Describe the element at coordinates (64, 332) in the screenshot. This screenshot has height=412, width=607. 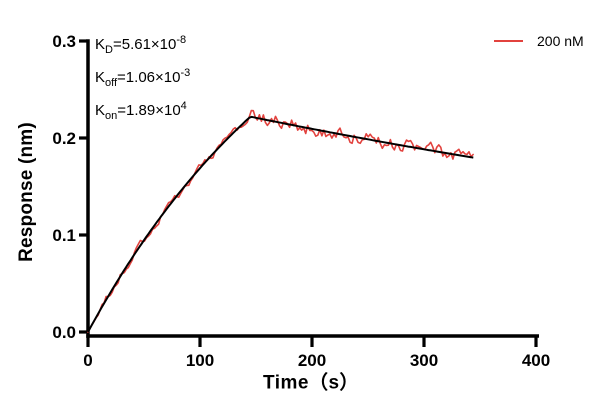
I see `y-tick-label: 0.0` at that location.